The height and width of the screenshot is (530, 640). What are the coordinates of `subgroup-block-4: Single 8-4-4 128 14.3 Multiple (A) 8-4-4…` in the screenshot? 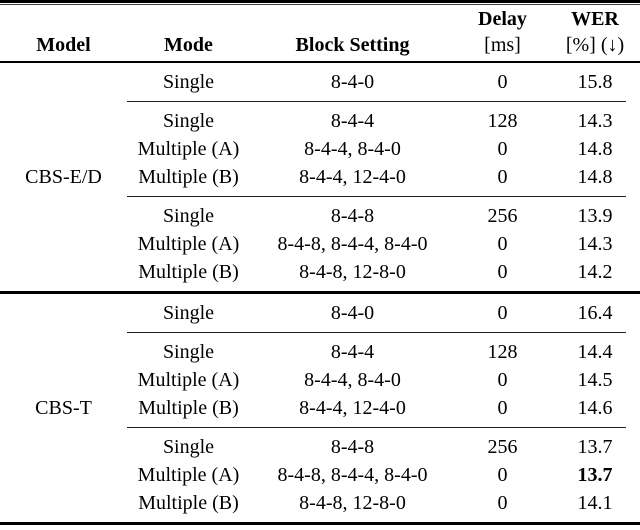 It's located at (383, 149).